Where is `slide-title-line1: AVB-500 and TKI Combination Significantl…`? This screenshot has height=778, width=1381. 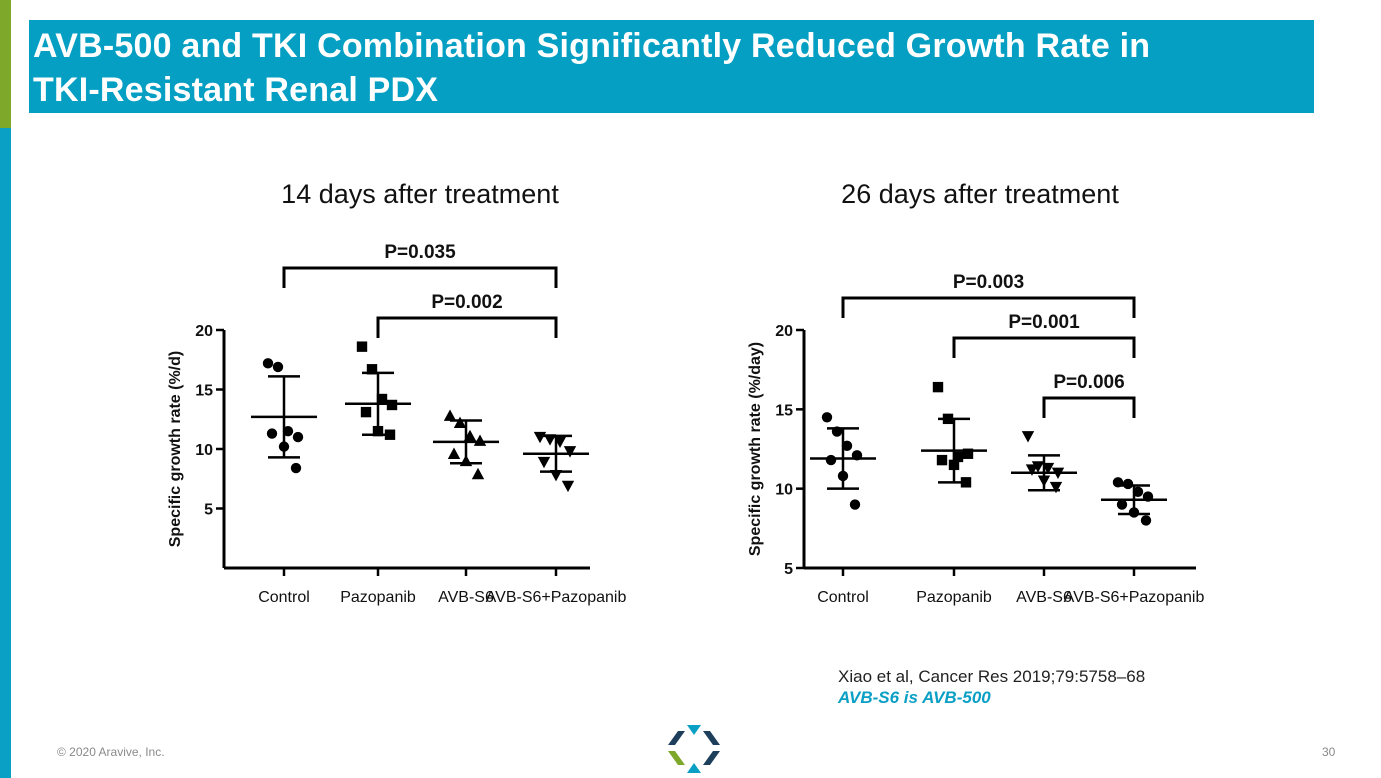 slide-title-line1: AVB-500 and TKI Combination Significantl… is located at coordinates (592, 46).